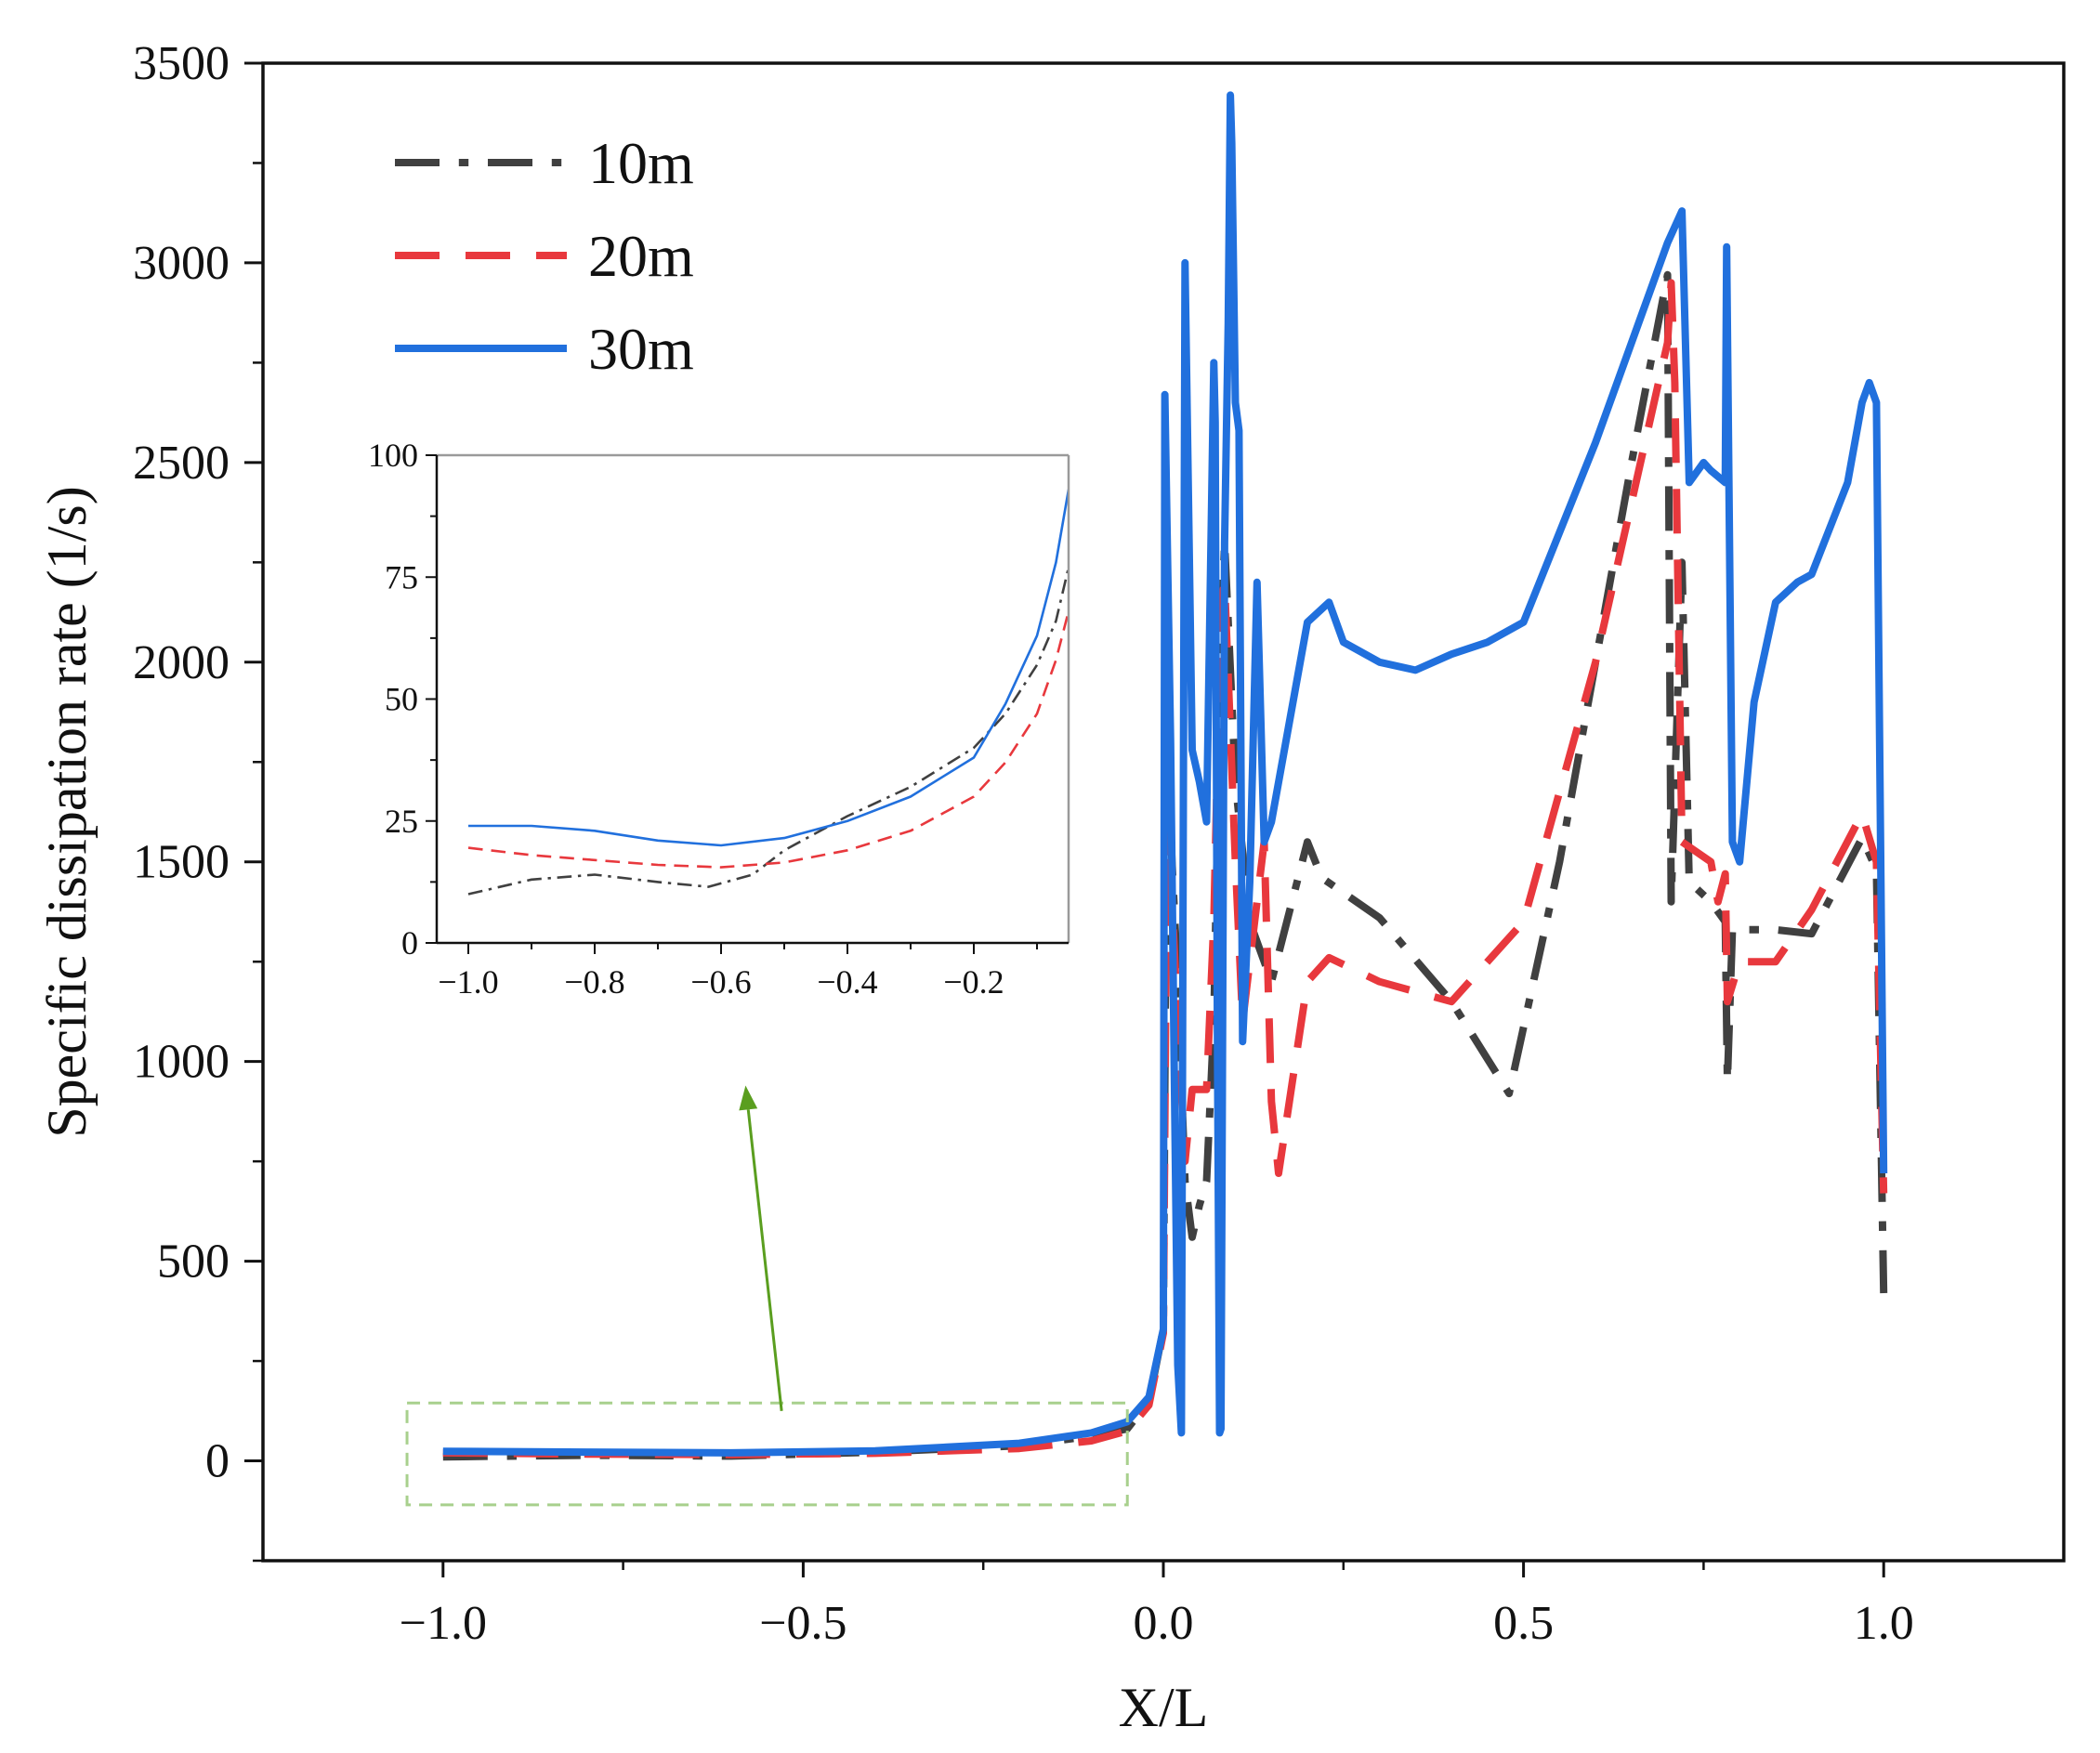  Describe the element at coordinates (181, 263) in the screenshot. I see `y-tick-label: 3000` at that location.